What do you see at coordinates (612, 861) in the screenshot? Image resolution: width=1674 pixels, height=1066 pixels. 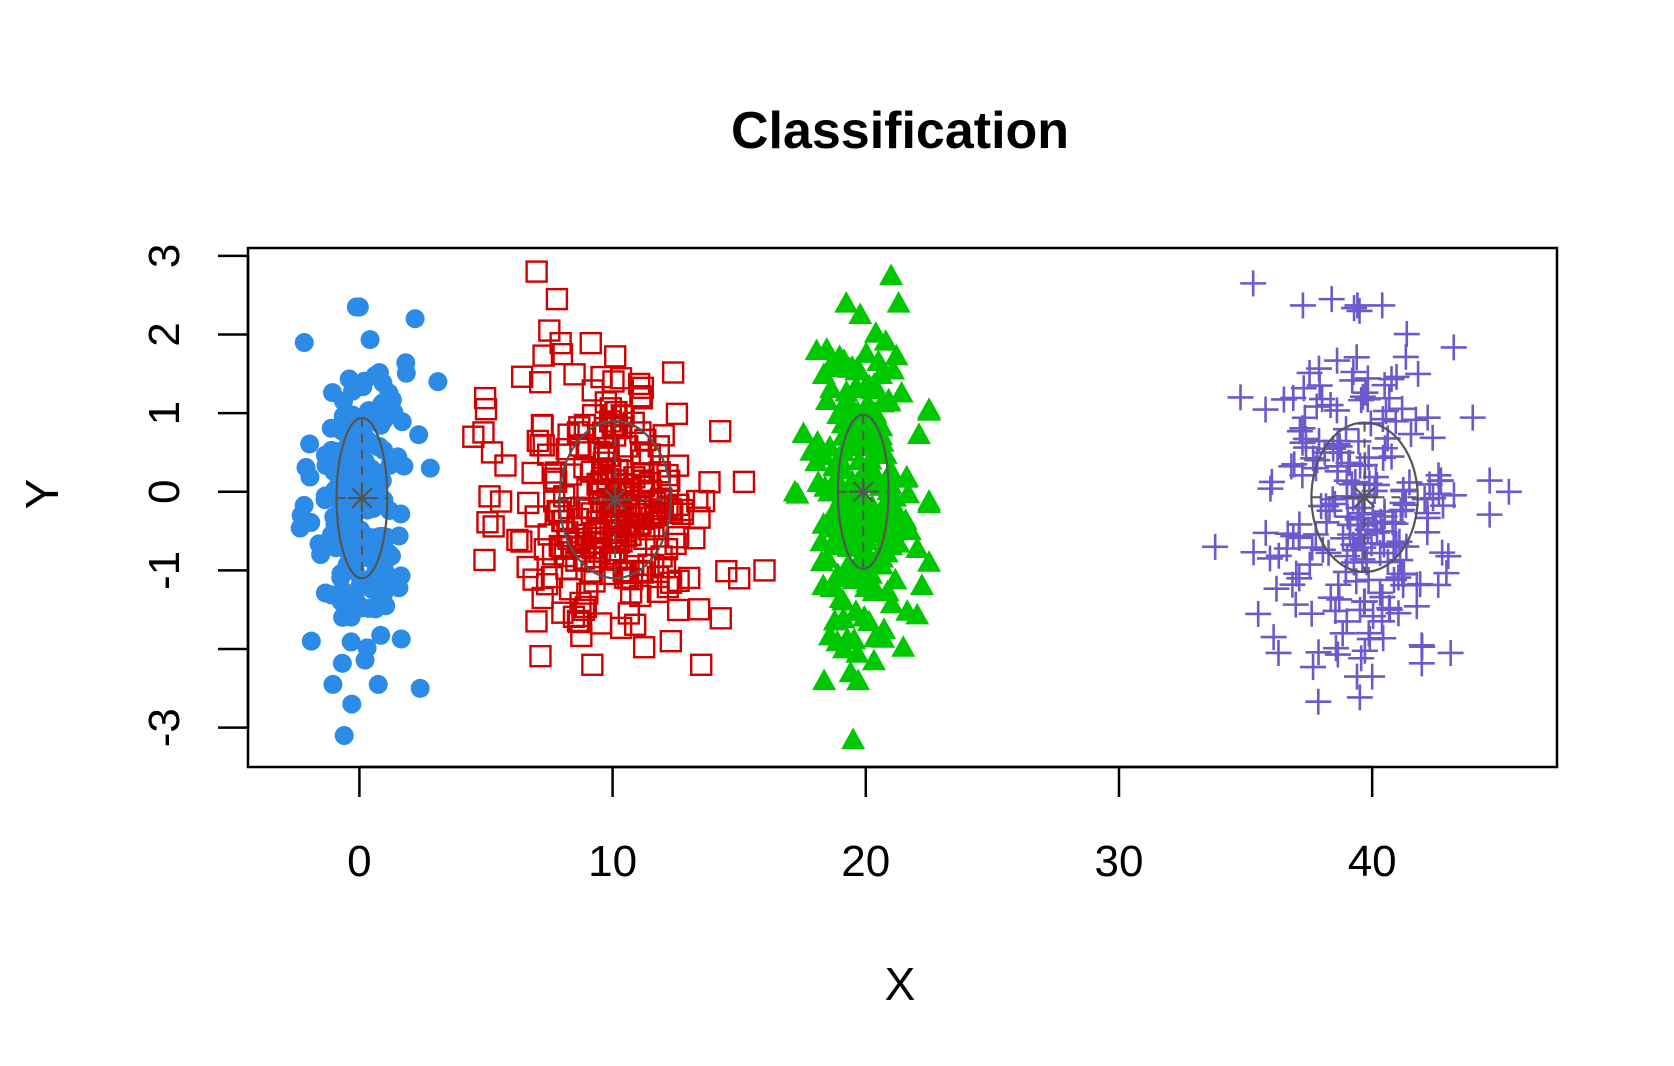 I see `x-tick-label: 10` at bounding box center [612, 861].